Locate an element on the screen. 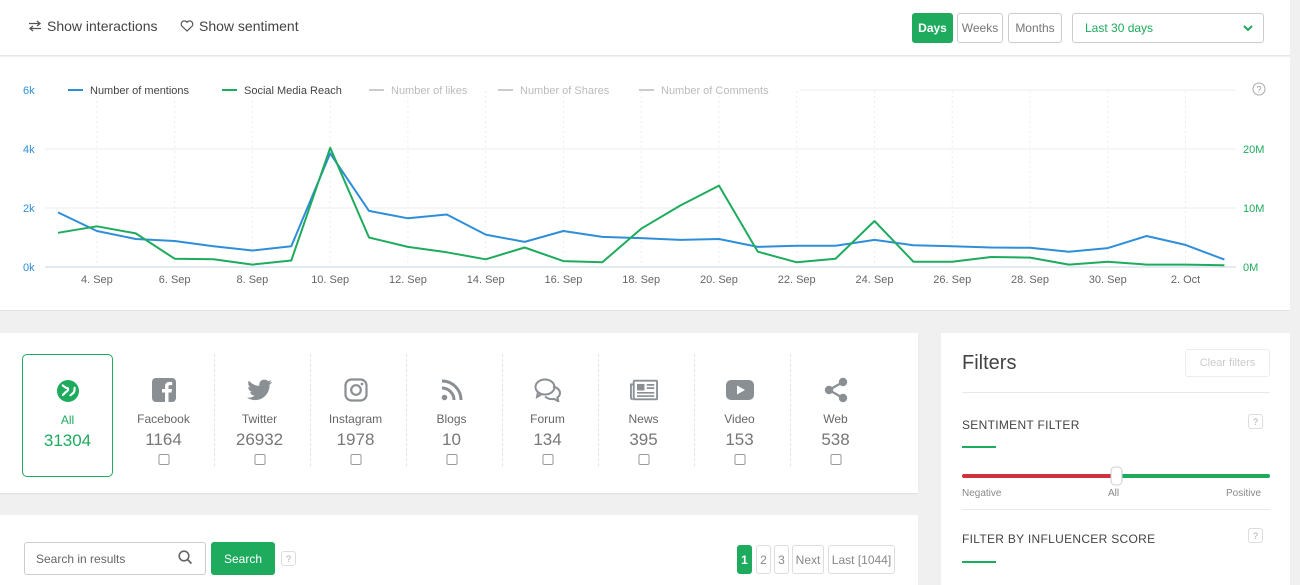 The image size is (1300, 585). clear-filters-button: Clear filters is located at coordinates (1227, 363).